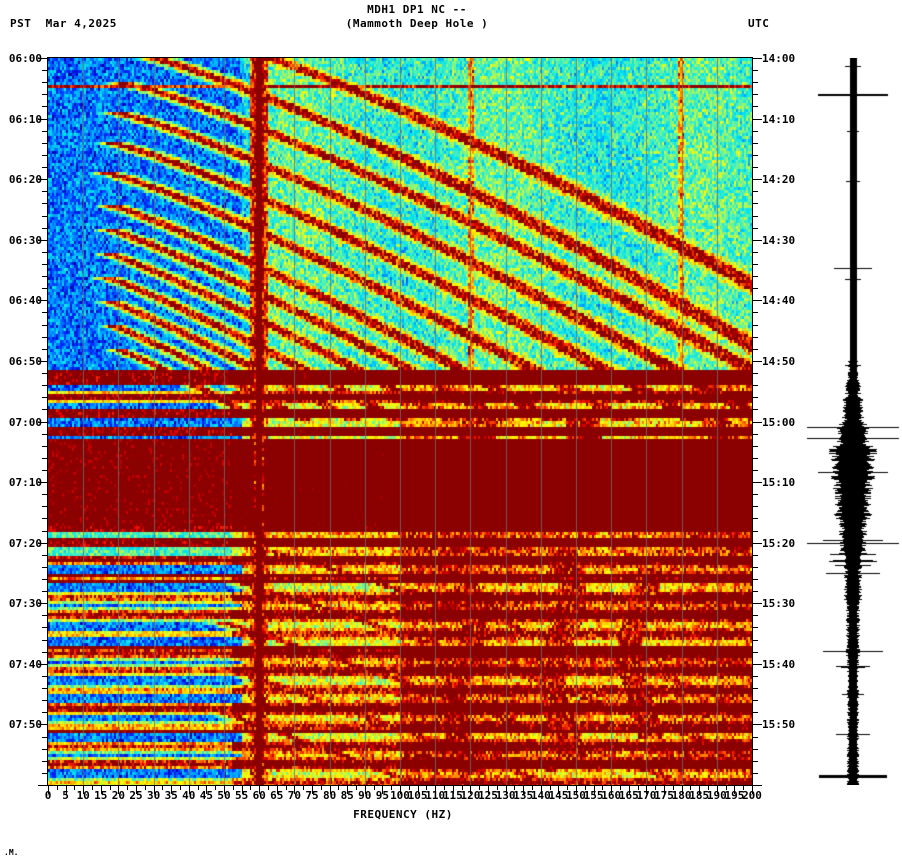 The width and height of the screenshot is (902, 864). I want to click on y-axis-right-label: 15:20, so click(779, 543).